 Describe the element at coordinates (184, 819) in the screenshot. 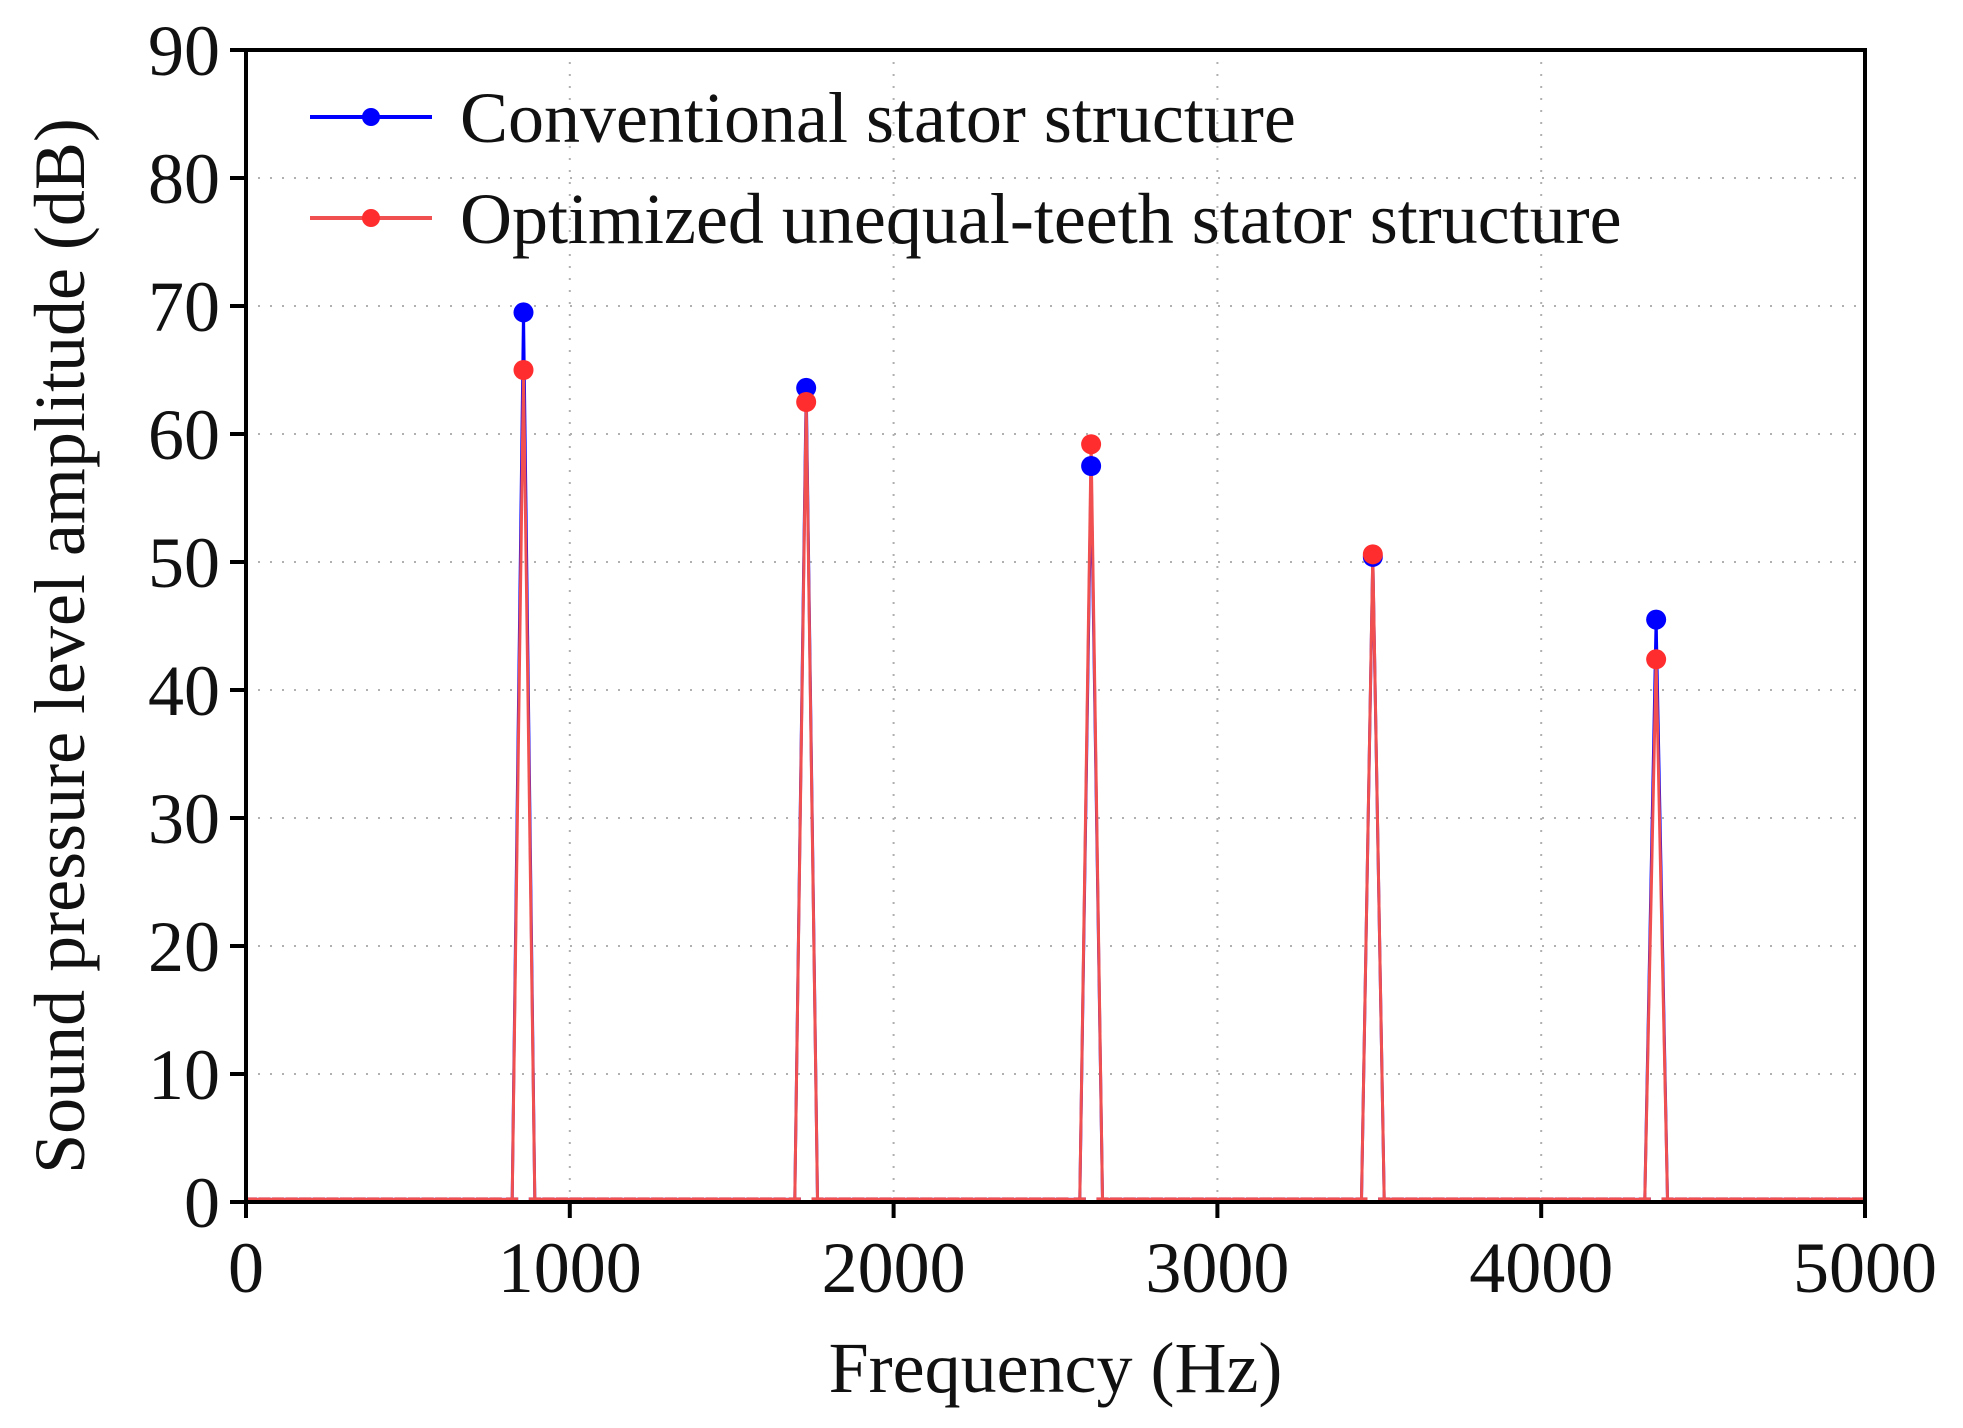

I see `y-tick-label: 30` at that location.